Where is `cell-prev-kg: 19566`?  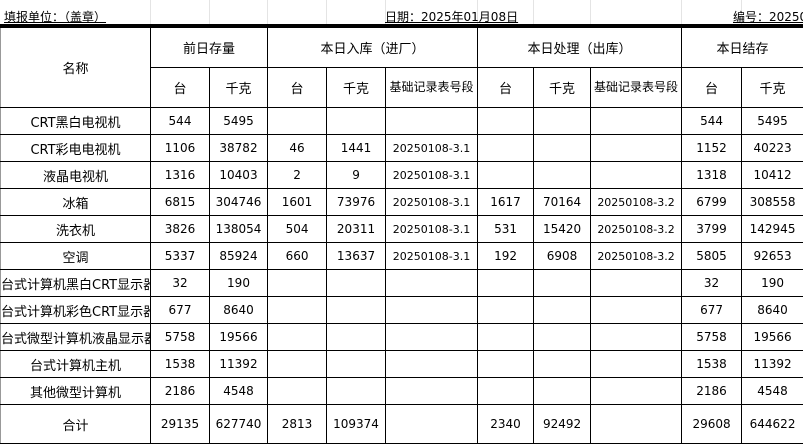
cell-prev-kg: 19566 is located at coordinates (239, 337).